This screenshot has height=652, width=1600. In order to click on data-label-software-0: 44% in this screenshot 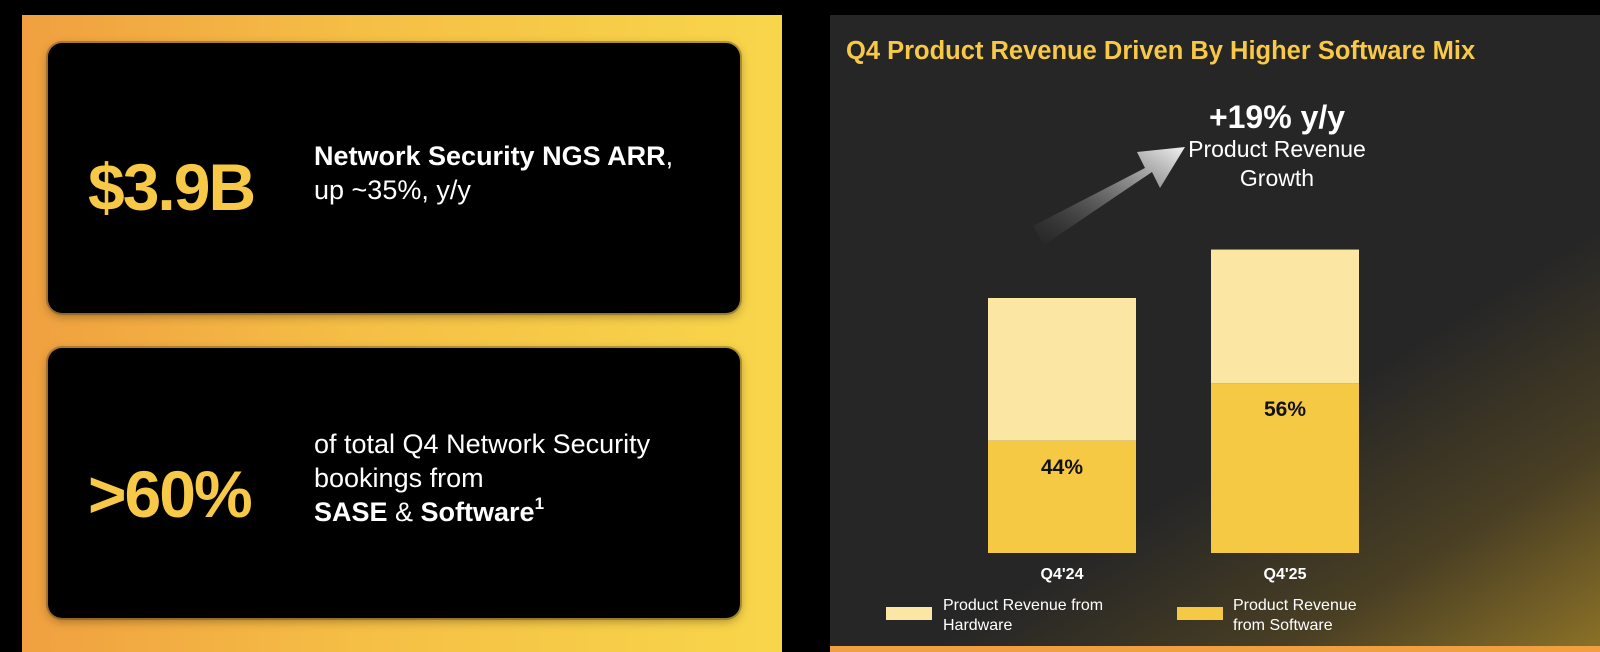, I will do `click(1062, 467)`.